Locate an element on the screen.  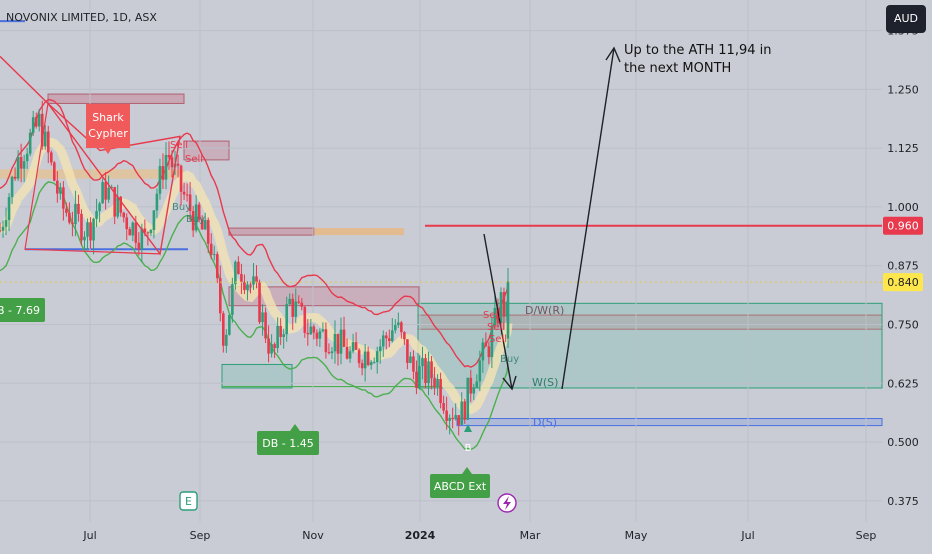
time-axis: Jul Sep Nov 2024 Mar May Jul Sep is located at coordinates (479, 535).